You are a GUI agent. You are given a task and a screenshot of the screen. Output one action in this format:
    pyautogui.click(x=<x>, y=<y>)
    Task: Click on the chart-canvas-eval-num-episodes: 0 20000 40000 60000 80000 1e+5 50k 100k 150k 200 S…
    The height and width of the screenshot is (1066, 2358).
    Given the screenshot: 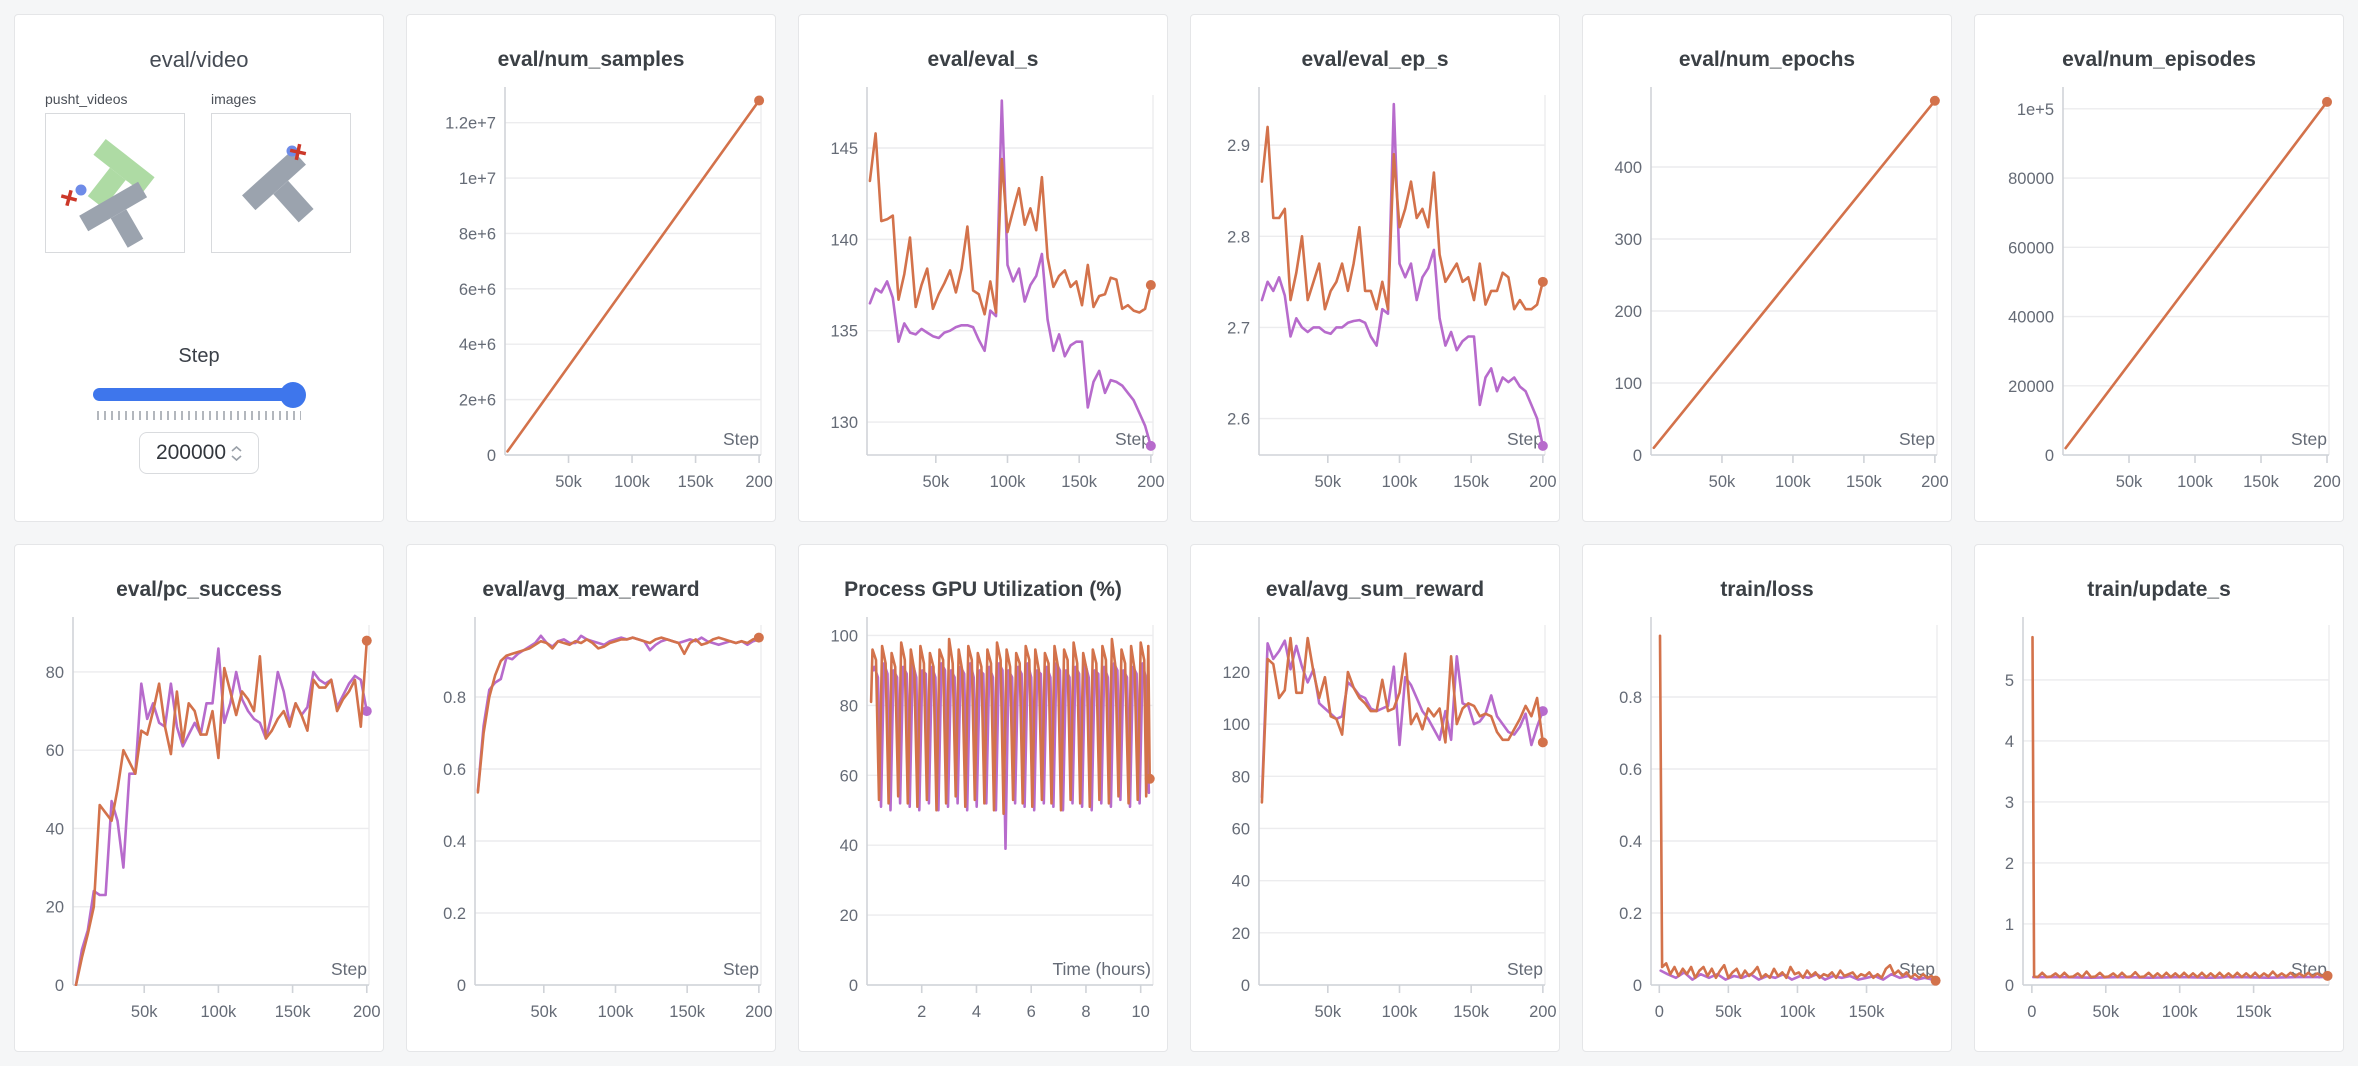 What is the action you would take?
    pyautogui.click(x=2159, y=297)
    